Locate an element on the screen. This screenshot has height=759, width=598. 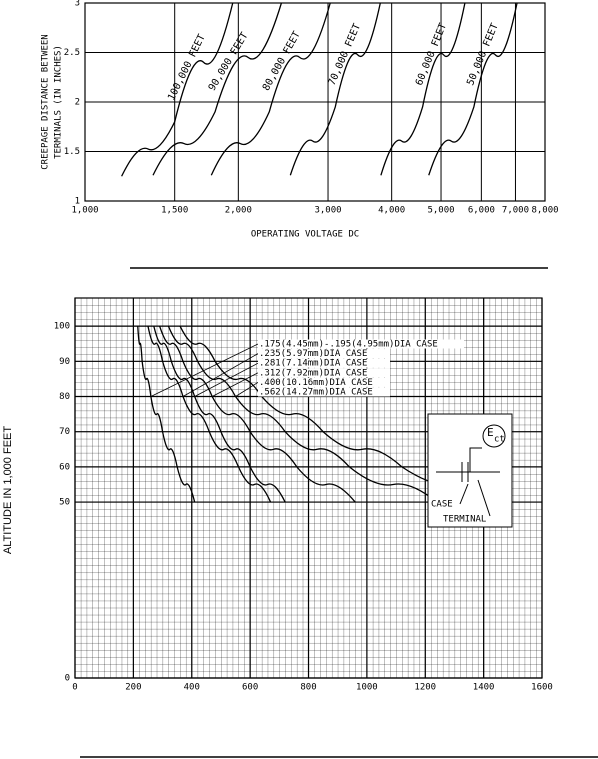
x-tick-label: 2,000 is located at coordinates (238, 211).